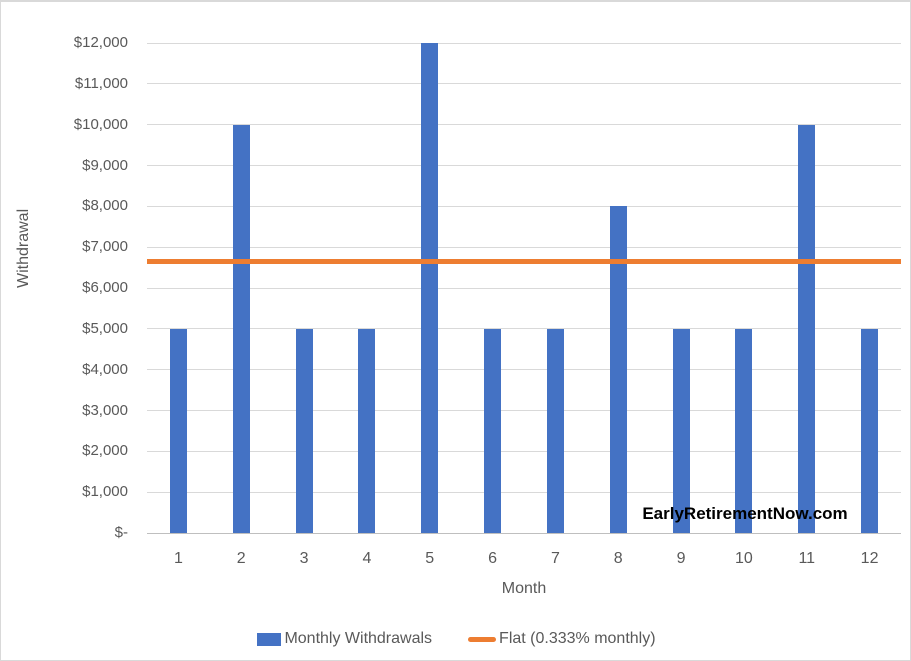 The width and height of the screenshot is (911, 661). I want to click on x-axis-line, so click(524, 533).